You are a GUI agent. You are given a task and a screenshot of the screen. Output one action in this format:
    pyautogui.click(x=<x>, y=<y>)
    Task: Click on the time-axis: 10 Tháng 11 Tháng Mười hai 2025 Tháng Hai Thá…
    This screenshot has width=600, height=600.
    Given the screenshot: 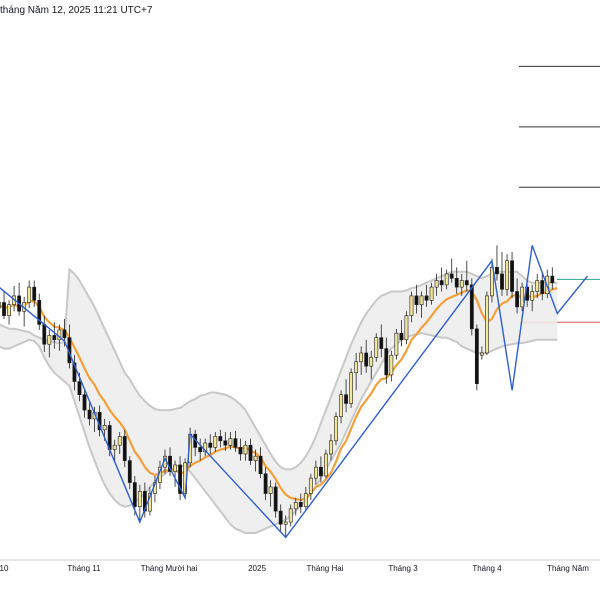 What is the action you would take?
    pyautogui.click(x=300, y=566)
    